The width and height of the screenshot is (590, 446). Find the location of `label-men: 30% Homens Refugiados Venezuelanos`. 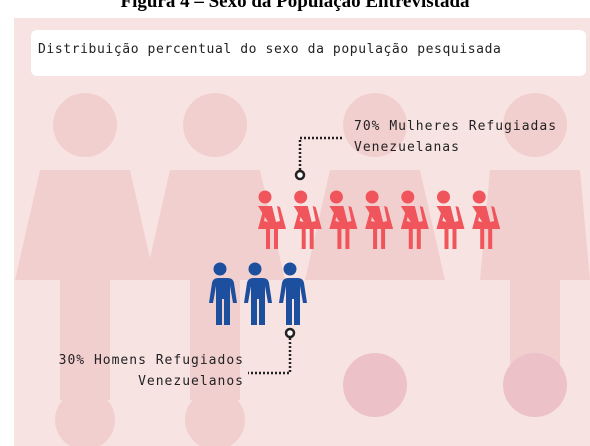

label-men: 30% Homens Refugiados Venezuelanos is located at coordinates (151, 371).